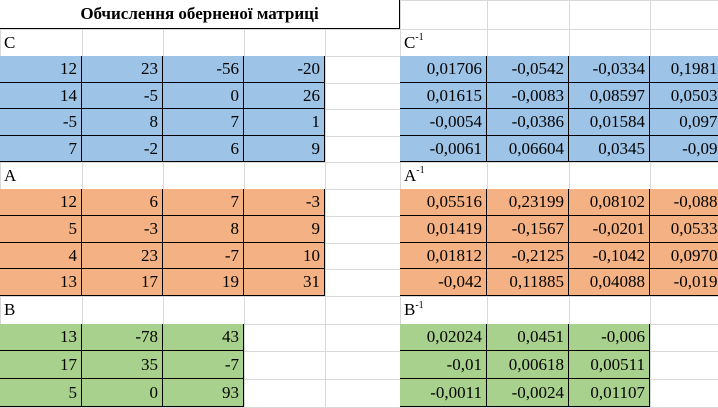  What do you see at coordinates (609, 229) in the screenshot?
I see `inverse-a-cell: -0,0201` at bounding box center [609, 229].